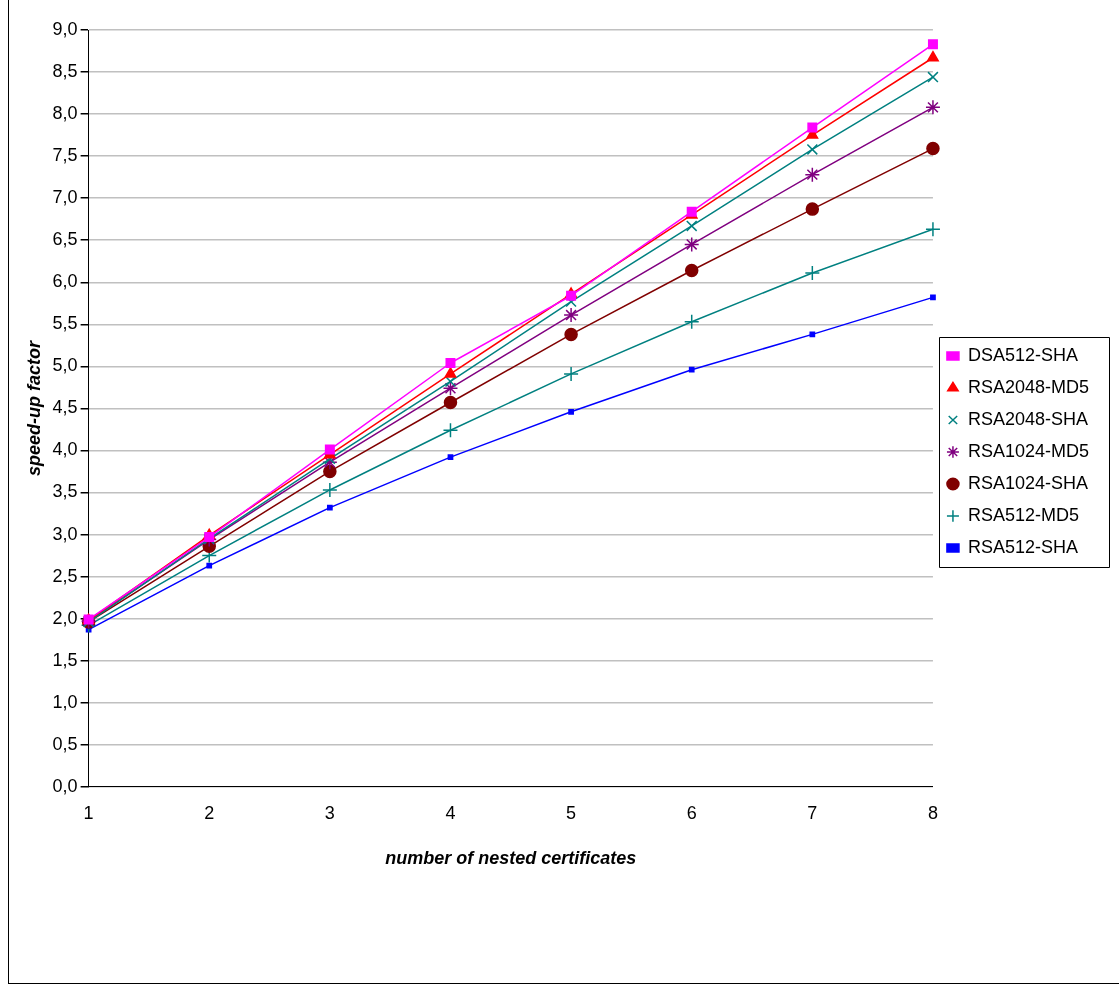 The width and height of the screenshot is (1119, 994). What do you see at coordinates (1023, 354) in the screenshot?
I see `legend-label: DSA512-SHA` at bounding box center [1023, 354].